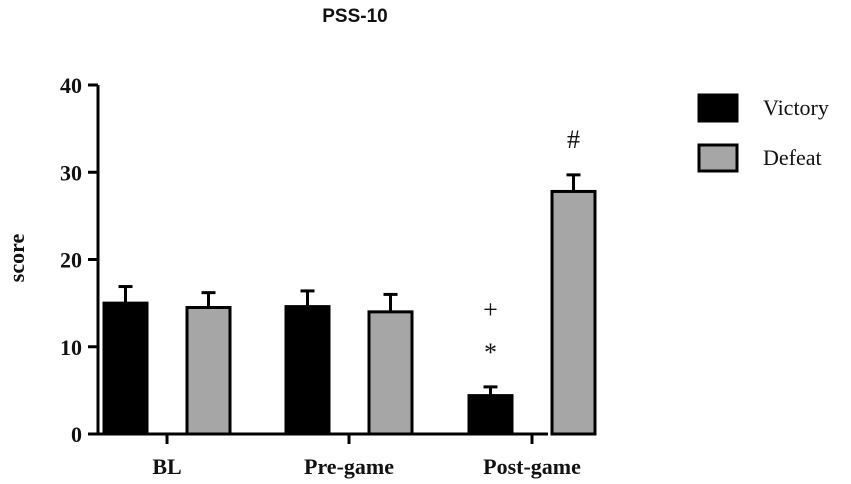  Describe the element at coordinates (390, 373) in the screenshot. I see `bar-defeat-pre-game` at that location.